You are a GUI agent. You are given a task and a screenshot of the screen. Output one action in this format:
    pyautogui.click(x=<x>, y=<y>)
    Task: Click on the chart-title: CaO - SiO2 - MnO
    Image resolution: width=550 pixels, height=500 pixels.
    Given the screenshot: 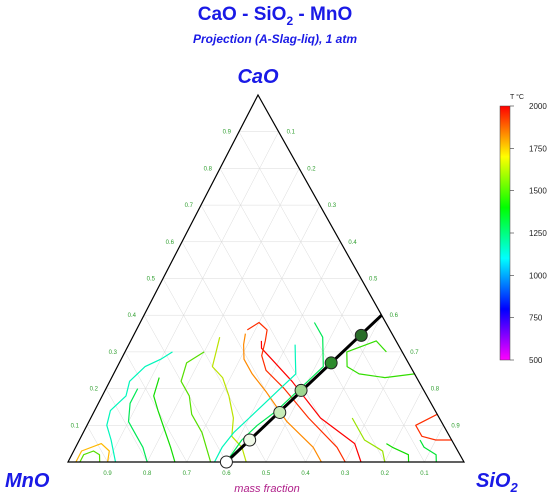 What is the action you would take?
    pyautogui.click(x=275, y=16)
    